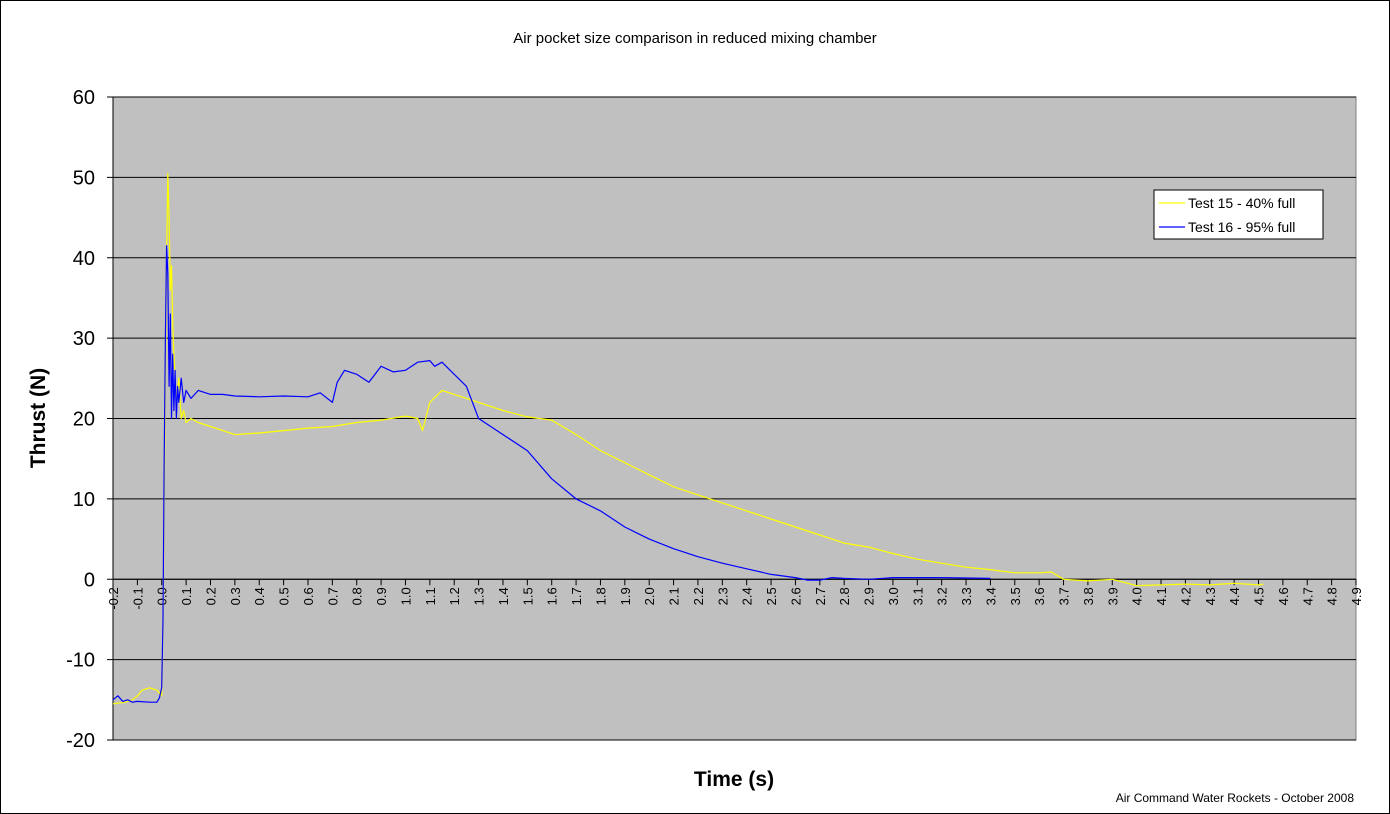  I want to click on legend: Test 15 - 40% full Test 16 - 95% full, so click(1238, 214).